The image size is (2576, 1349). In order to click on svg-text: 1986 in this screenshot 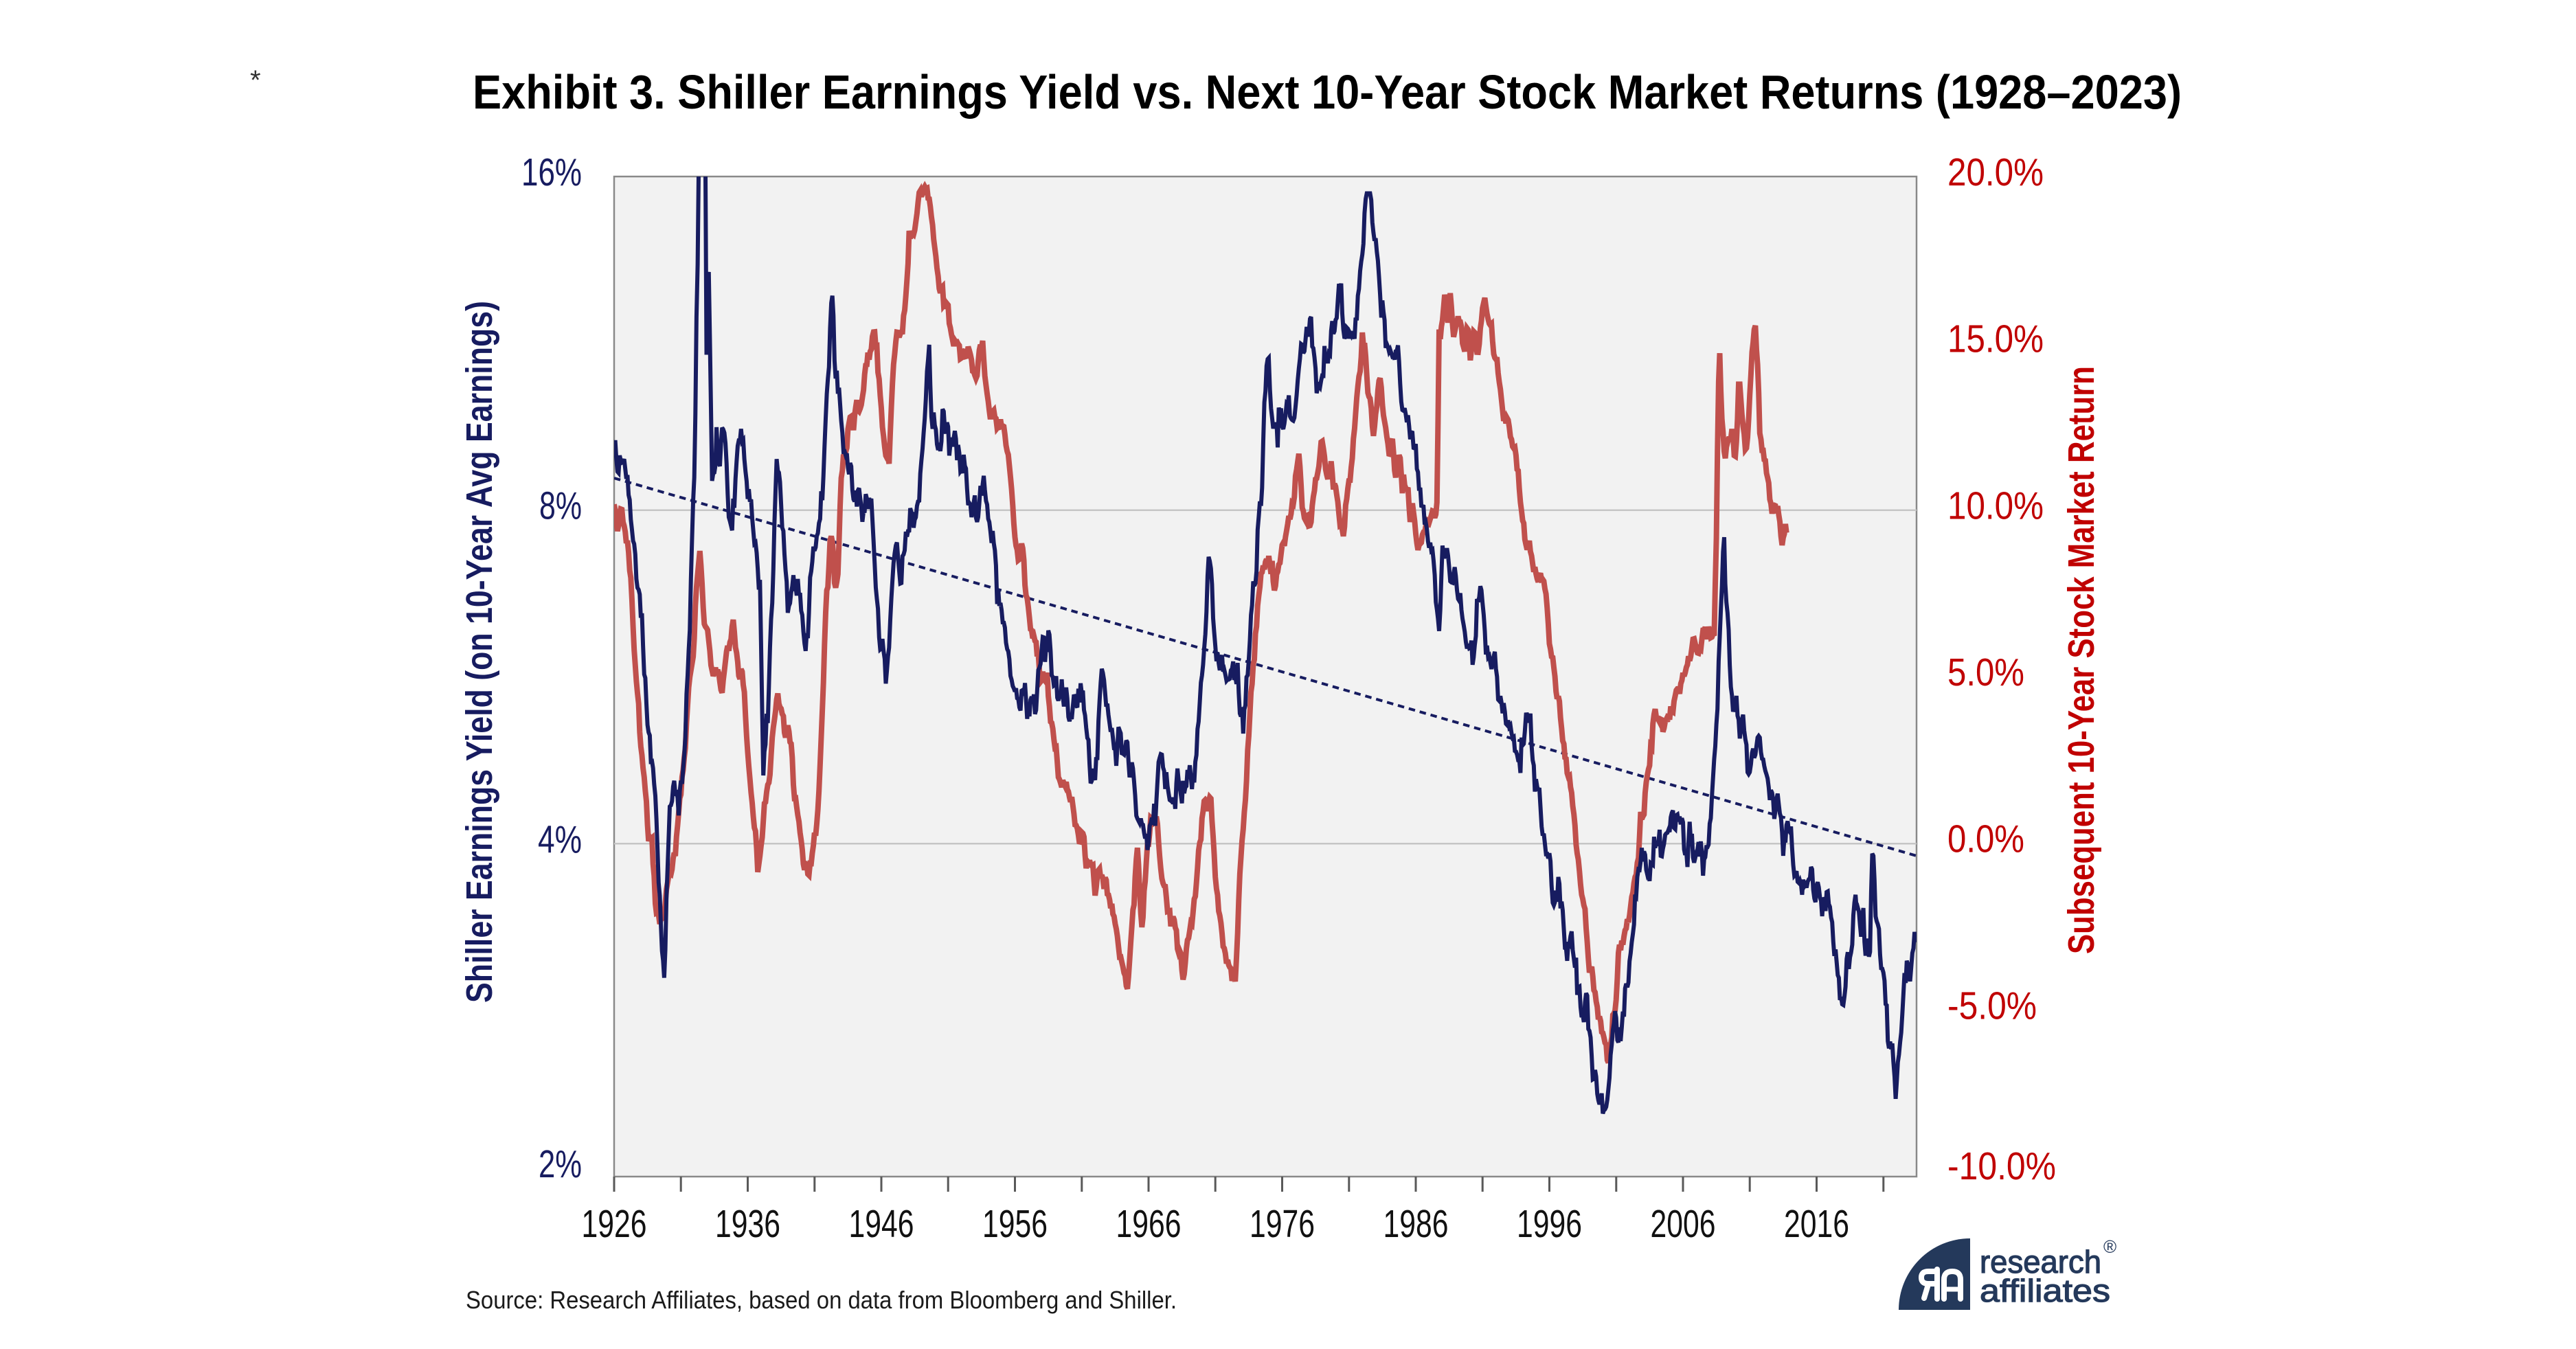, I will do `click(1416, 1224)`.